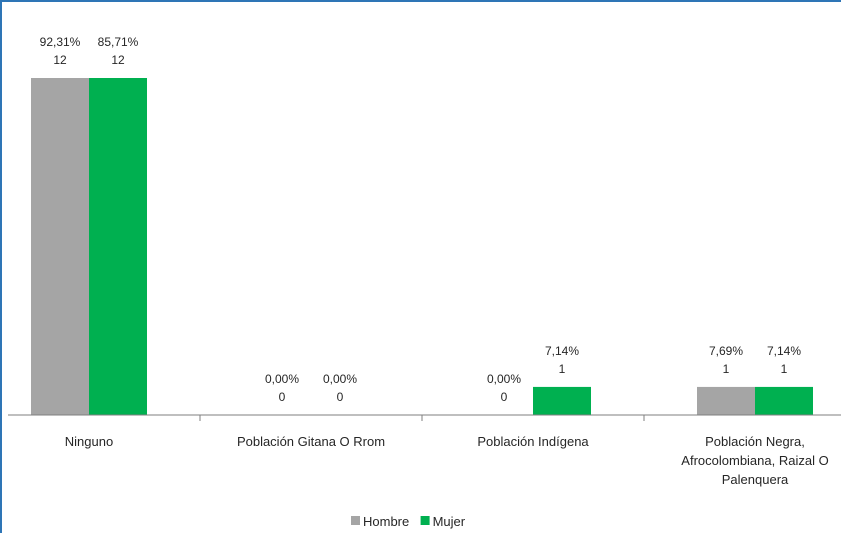 The height and width of the screenshot is (533, 841). Describe the element at coordinates (118, 42) in the screenshot. I see `data-label-percent: 85,71%` at that location.